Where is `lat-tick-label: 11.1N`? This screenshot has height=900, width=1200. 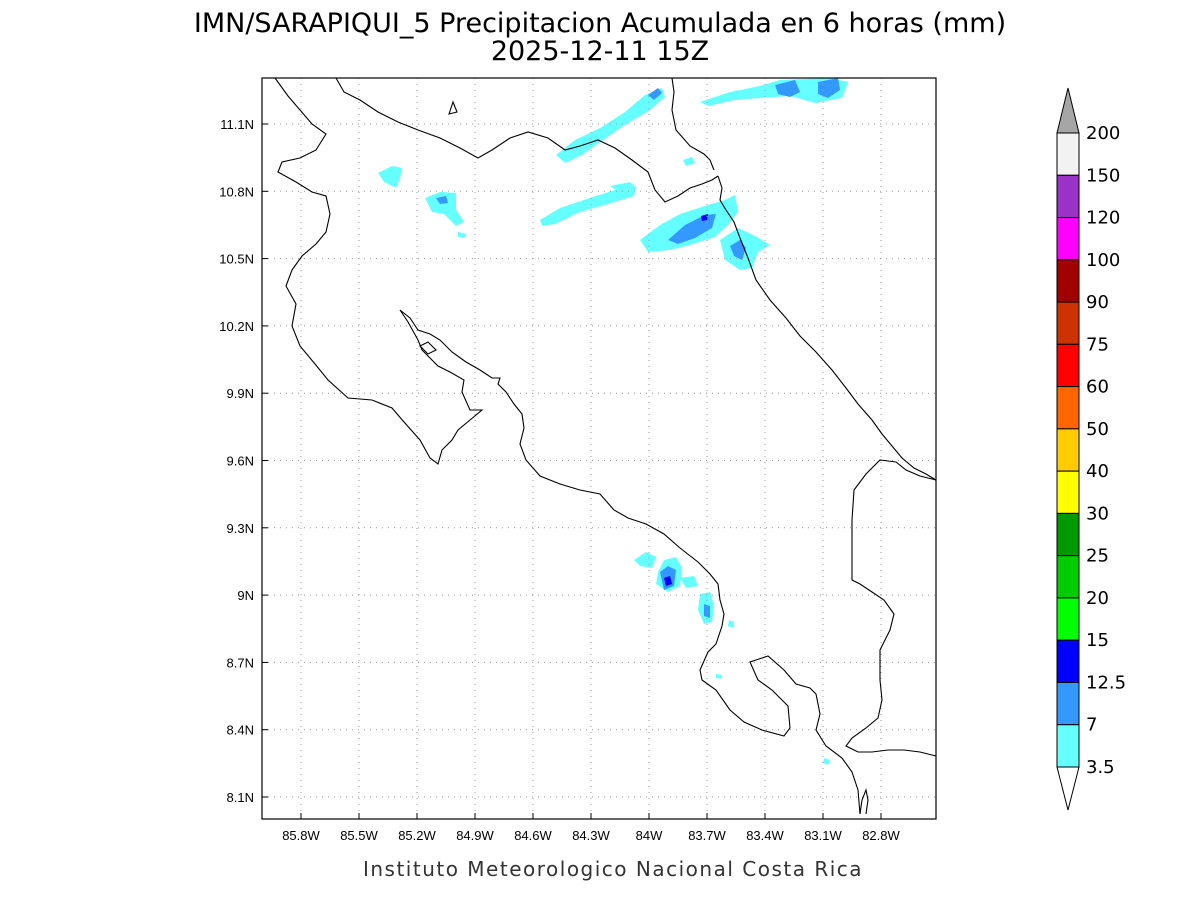 lat-tick-label: 11.1N is located at coordinates (237, 124).